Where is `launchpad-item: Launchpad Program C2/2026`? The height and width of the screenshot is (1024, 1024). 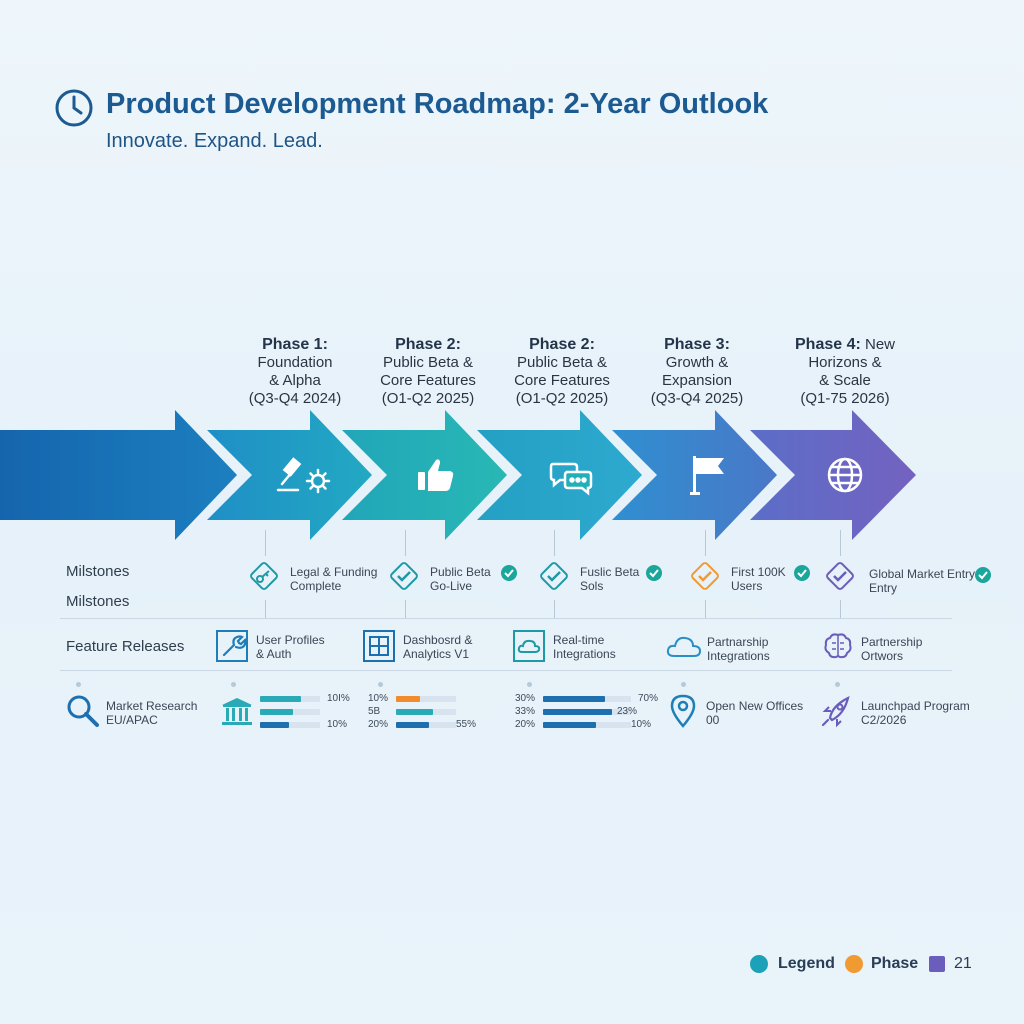
launchpad-item: Launchpad Program C2/2026 is located at coordinates (915, 713).